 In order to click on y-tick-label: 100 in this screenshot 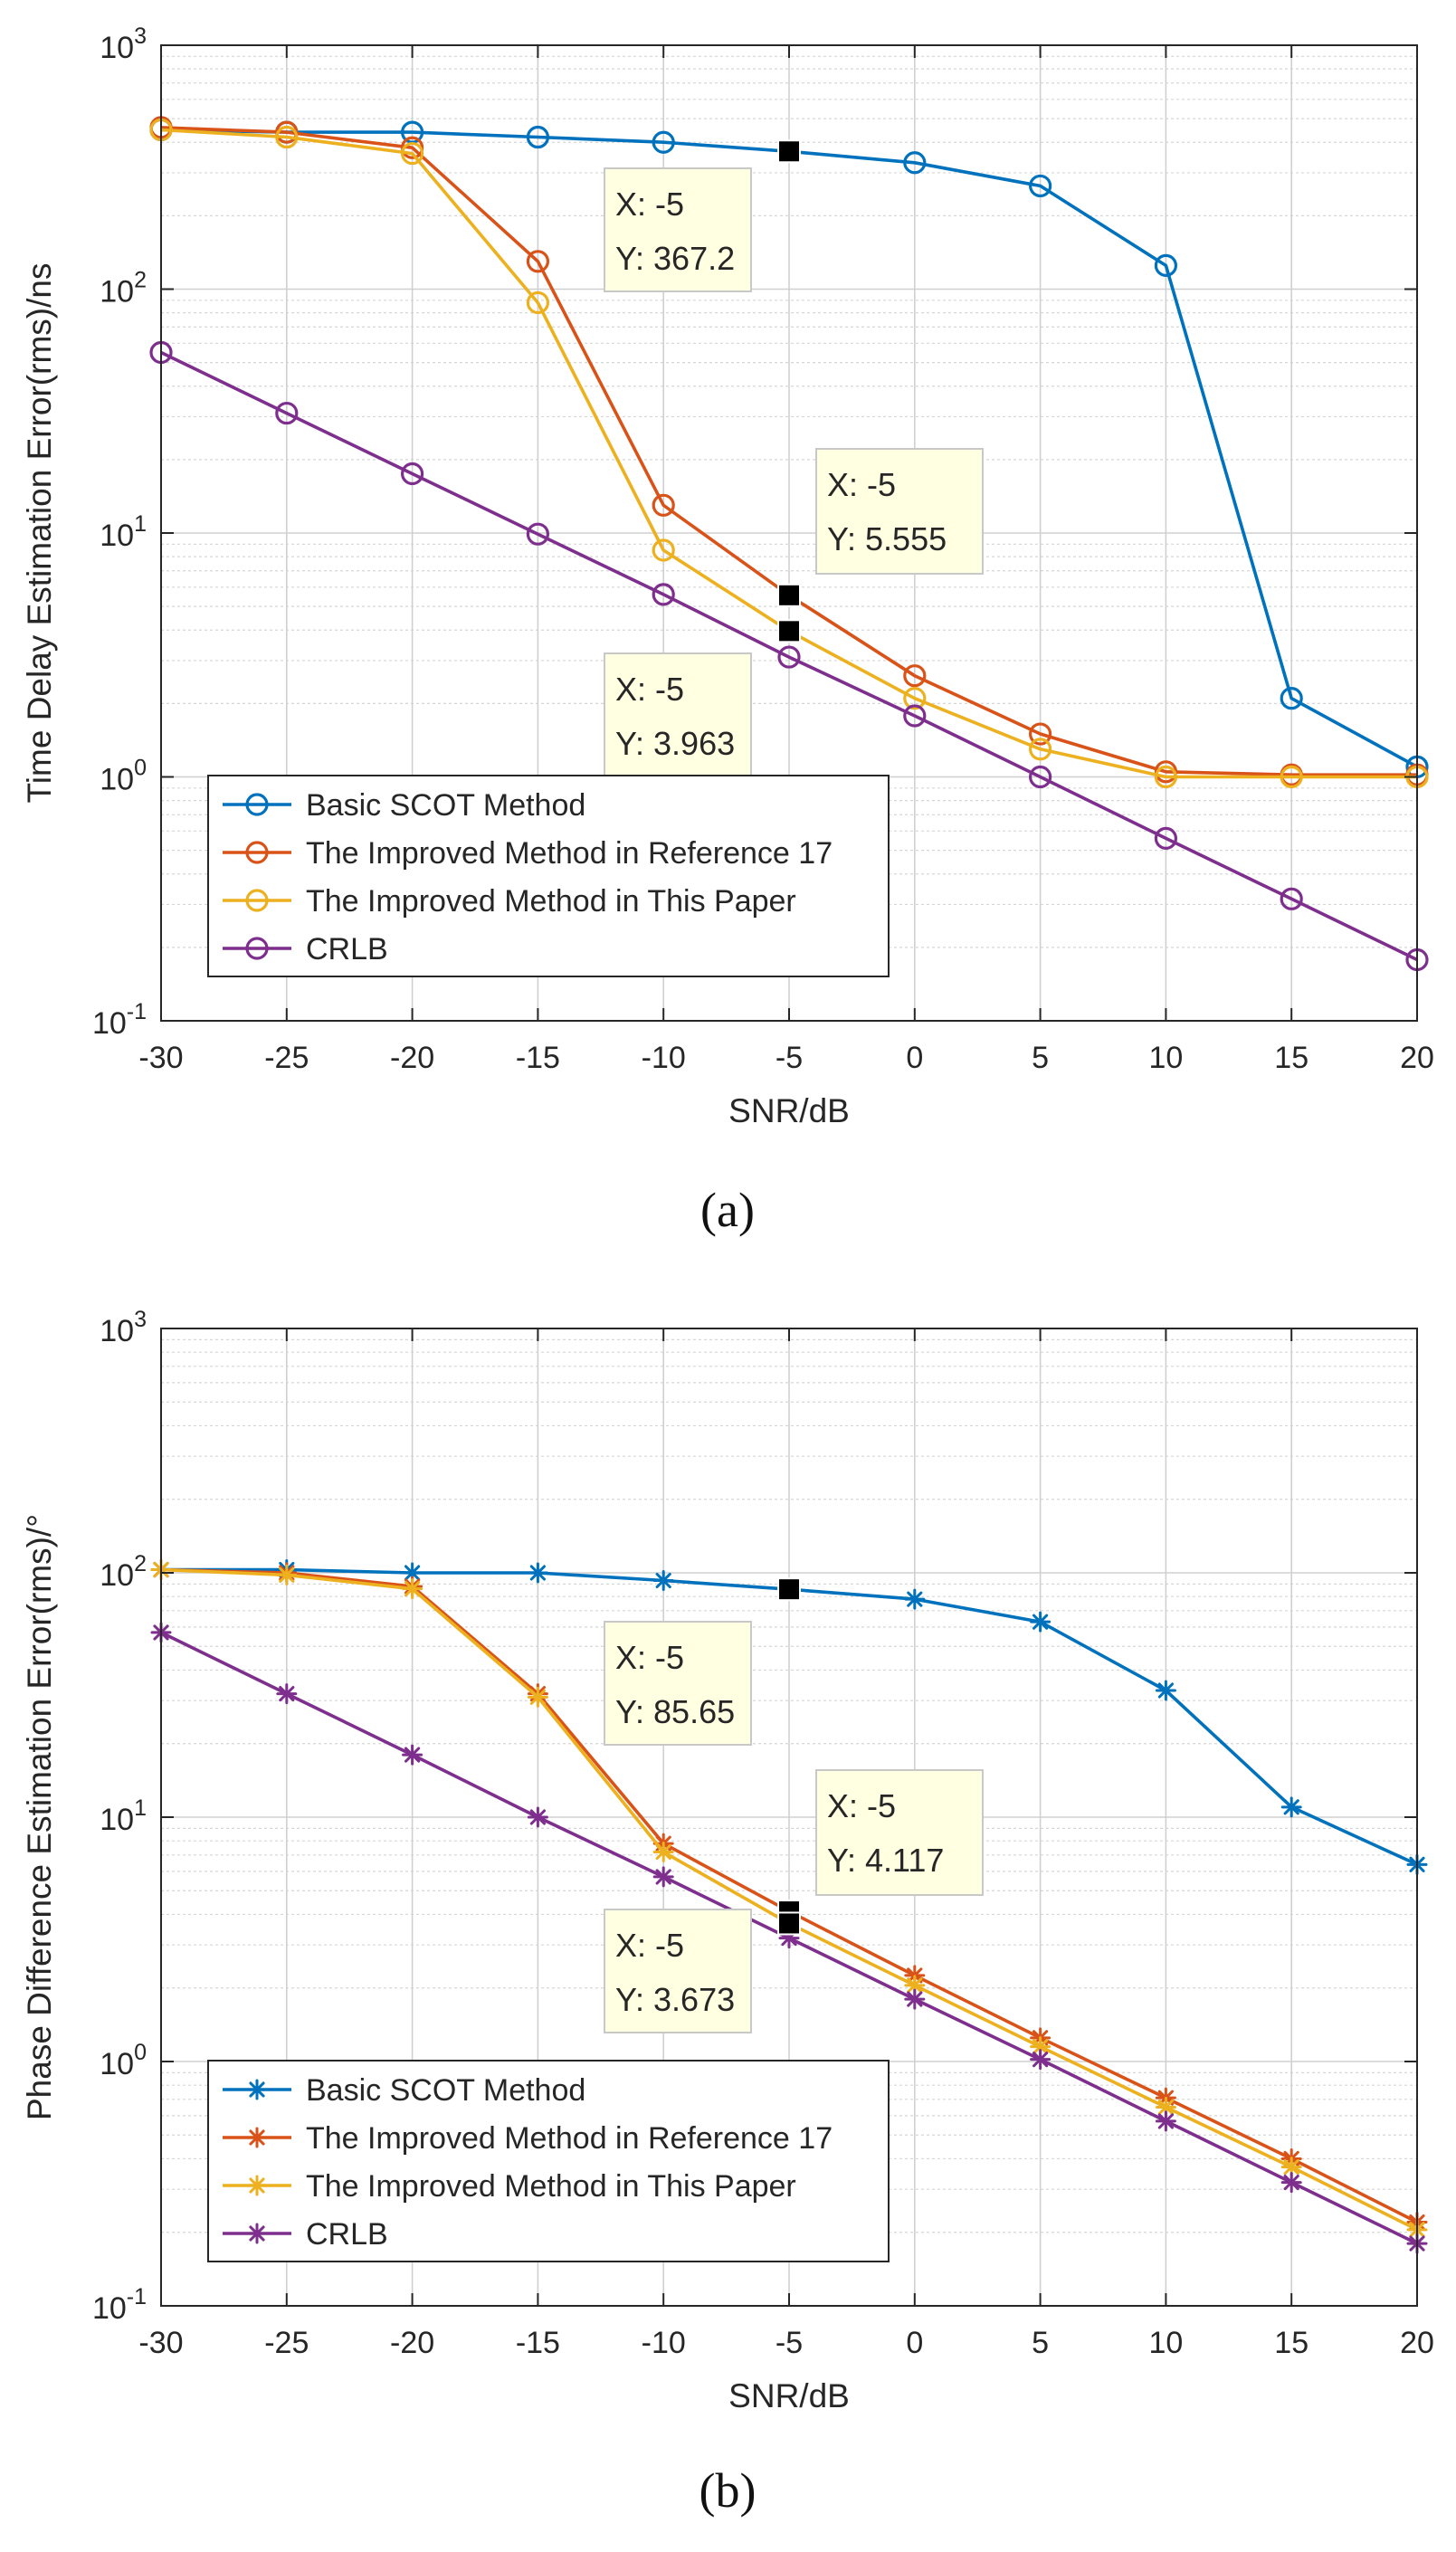, I will do `click(124, 2060)`.